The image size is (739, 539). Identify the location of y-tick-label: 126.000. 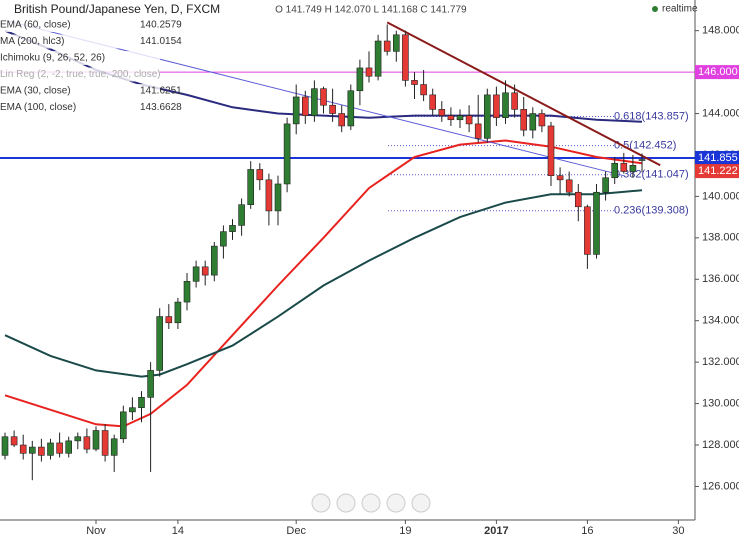
(720, 486).